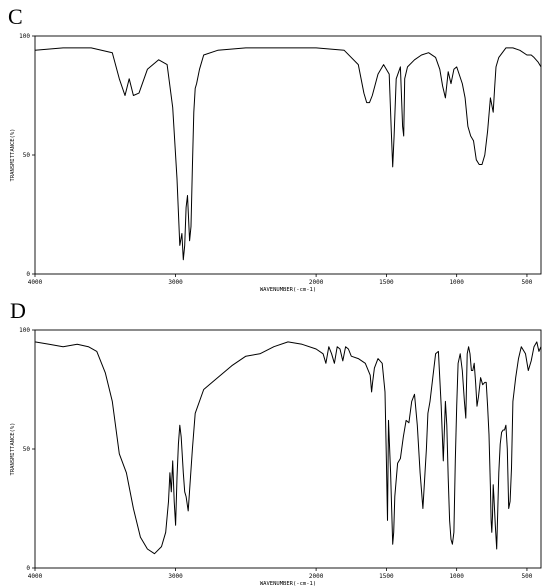  What do you see at coordinates (28, 568) in the screenshot?
I see `y-tick-label-d: 0` at bounding box center [28, 568].